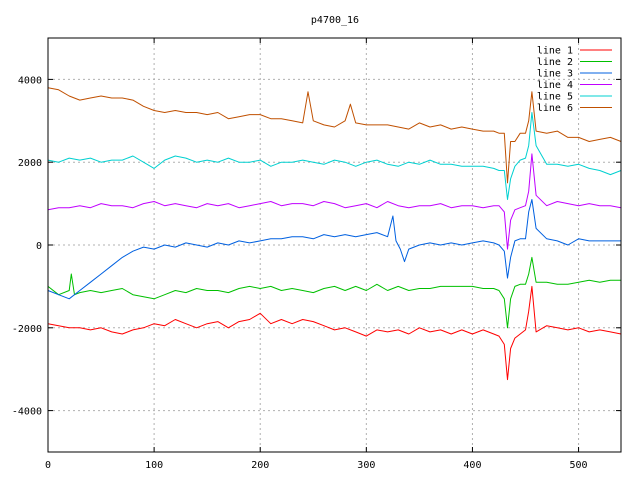 Image resolution: width=640 pixels, height=480 pixels. What do you see at coordinates (555, 51) in the screenshot?
I see `legend-label: line 1` at bounding box center [555, 51].